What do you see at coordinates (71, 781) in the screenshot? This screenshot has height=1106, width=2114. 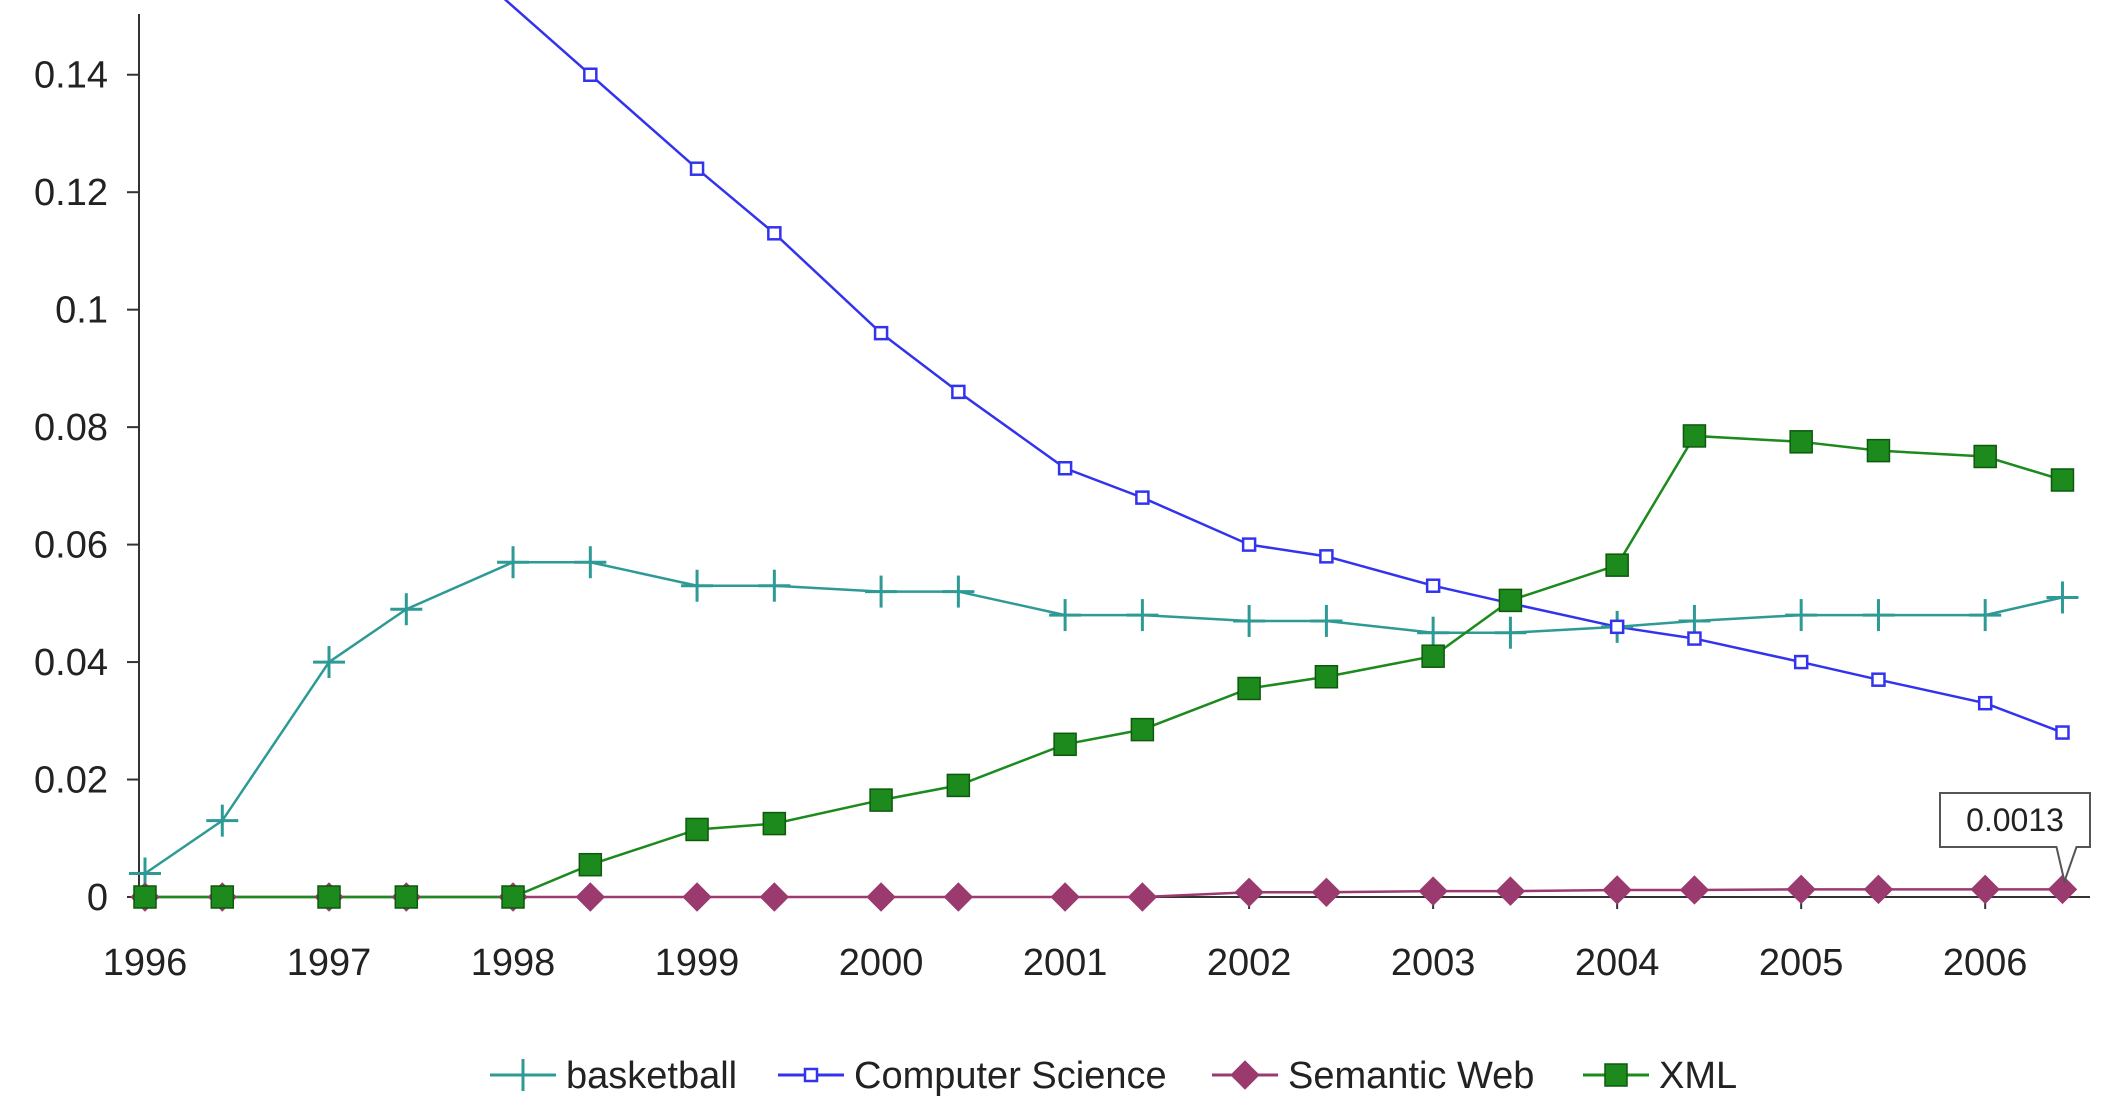 I see `y-tick-label: 0.02` at bounding box center [71, 781].